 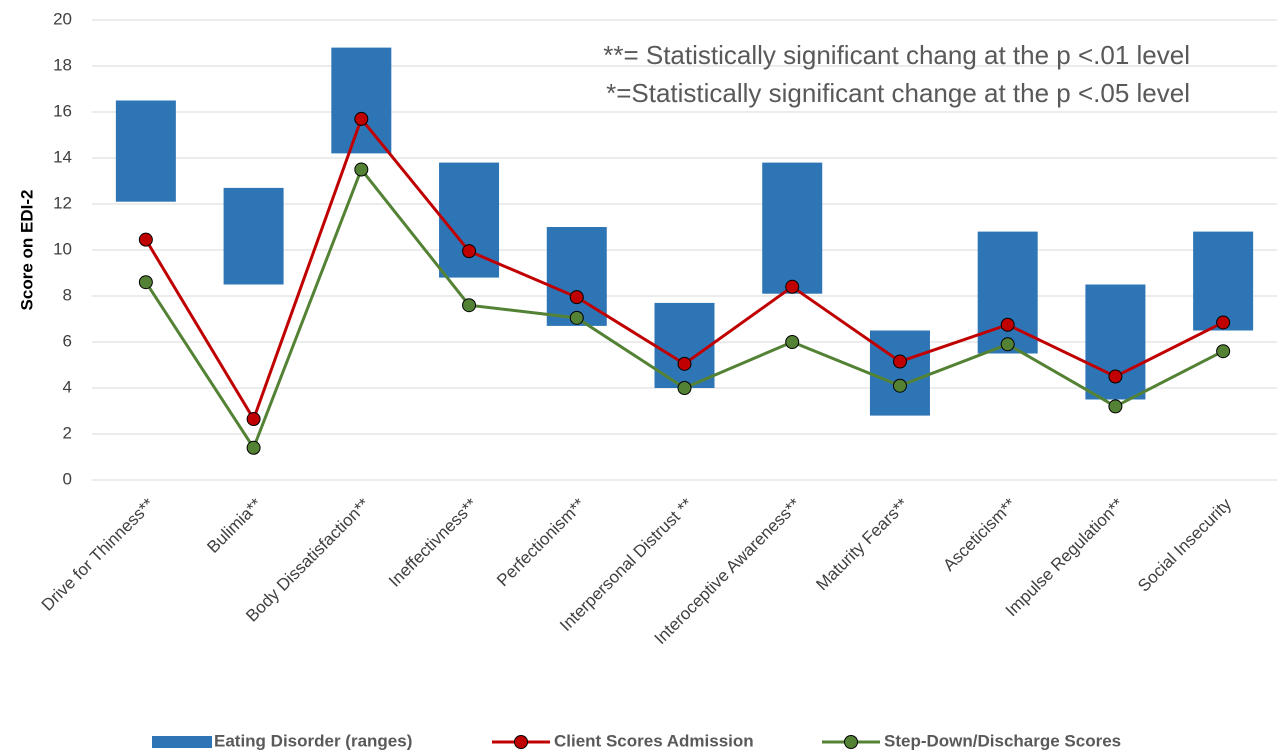 What do you see at coordinates (62, 156) in the screenshot?
I see `y-tick-label: 14` at bounding box center [62, 156].